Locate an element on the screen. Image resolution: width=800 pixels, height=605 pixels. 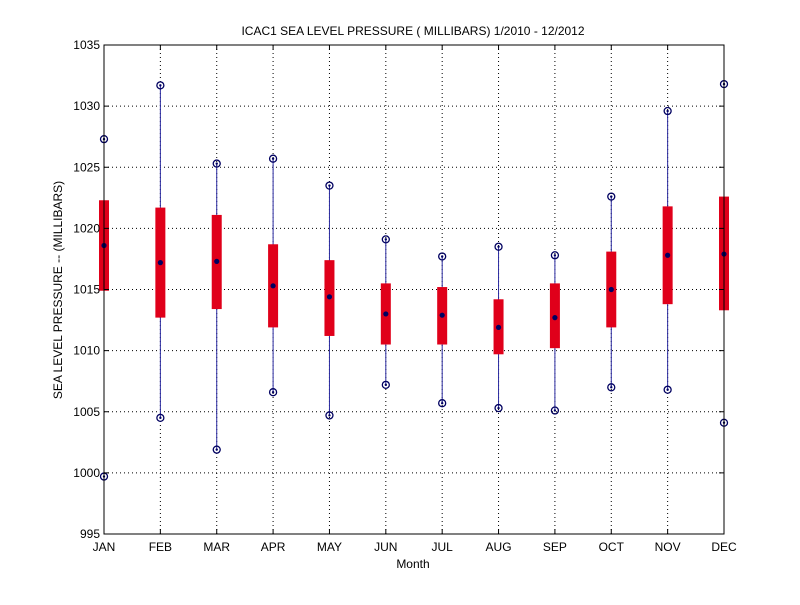
y-tick-label: 995 is located at coordinates (90, 534).